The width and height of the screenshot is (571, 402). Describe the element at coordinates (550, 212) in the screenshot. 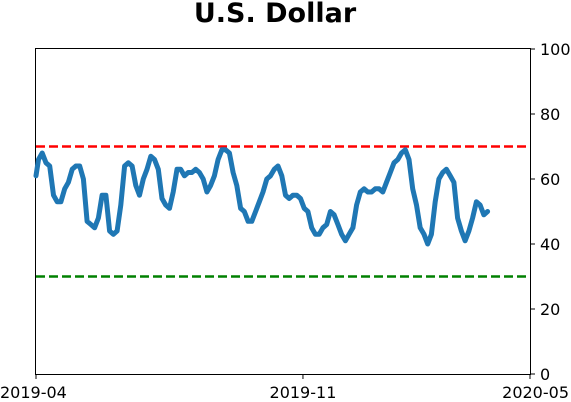

I see `y-axis: 0 20 40 60 80 100` at that location.